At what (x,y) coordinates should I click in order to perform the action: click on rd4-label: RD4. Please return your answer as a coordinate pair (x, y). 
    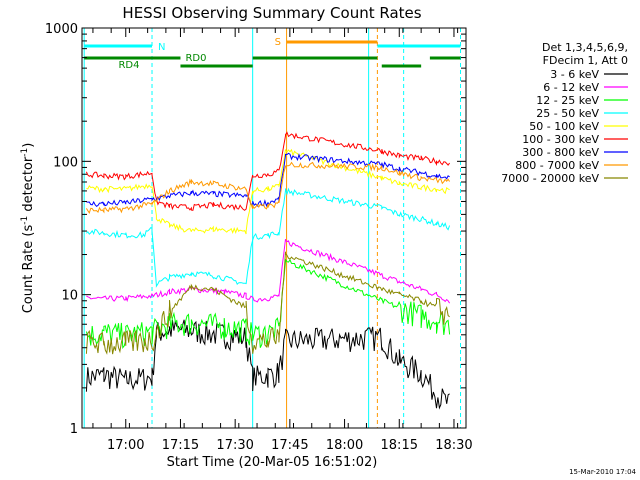
    Looking at the image, I should click on (128, 65).